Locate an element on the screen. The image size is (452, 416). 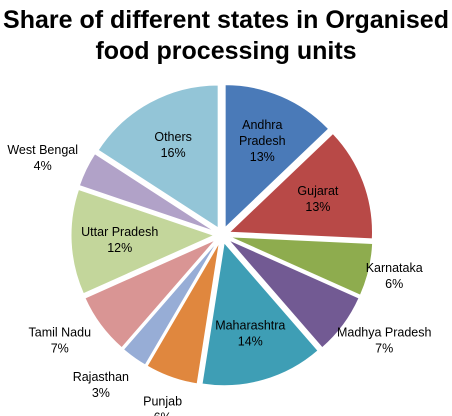
slice-uttar-pradesh is located at coordinates (143, 241).